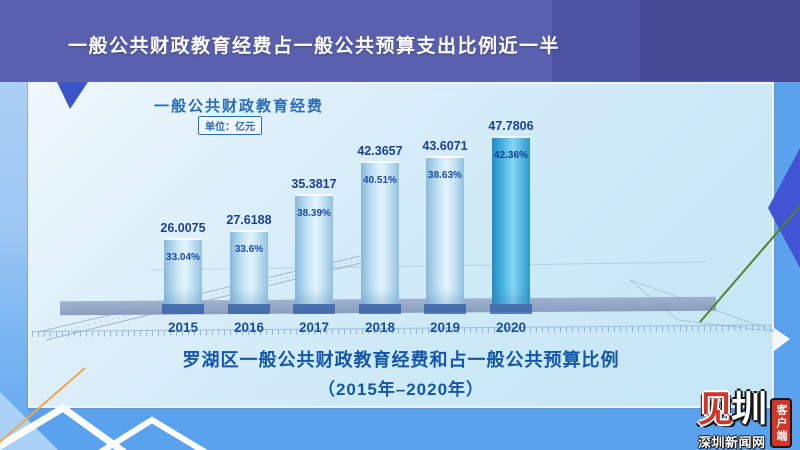 Image resolution: width=800 pixels, height=450 pixels. What do you see at coordinates (782, 339) in the screenshot?
I see `right-edge-arrow-shape` at bounding box center [782, 339].